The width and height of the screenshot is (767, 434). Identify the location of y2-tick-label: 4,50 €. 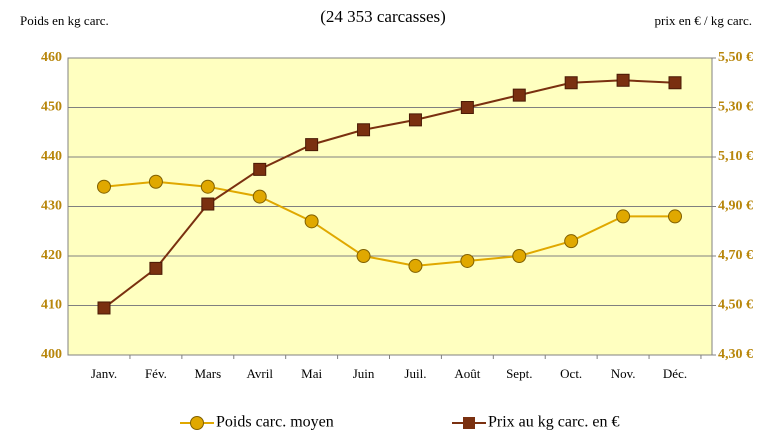
(735, 305).